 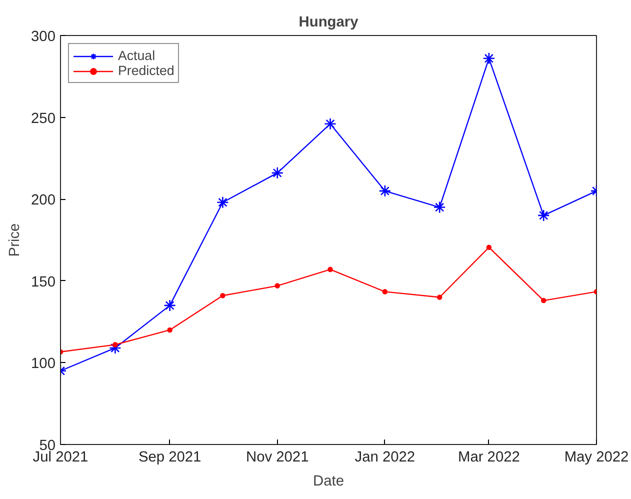 What do you see at coordinates (43, 282) in the screenshot?
I see `y-tick-label: 150` at bounding box center [43, 282].